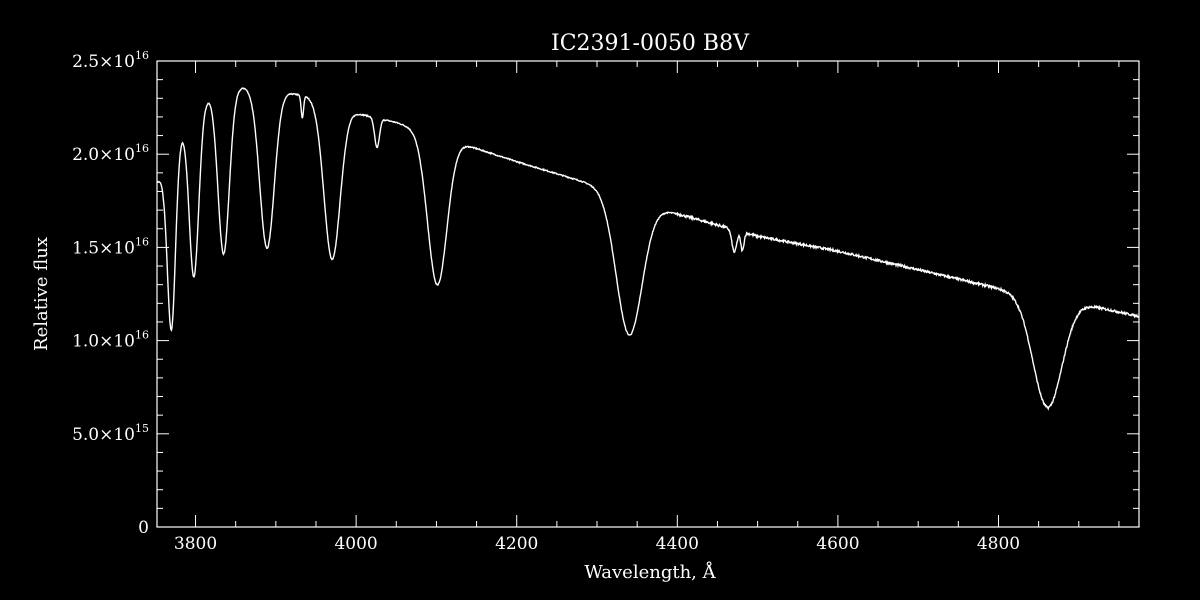 Image resolution: width=1200 pixels, height=600 pixels. I want to click on y-tick-label: 2.5×10¹⁶, so click(110, 60).